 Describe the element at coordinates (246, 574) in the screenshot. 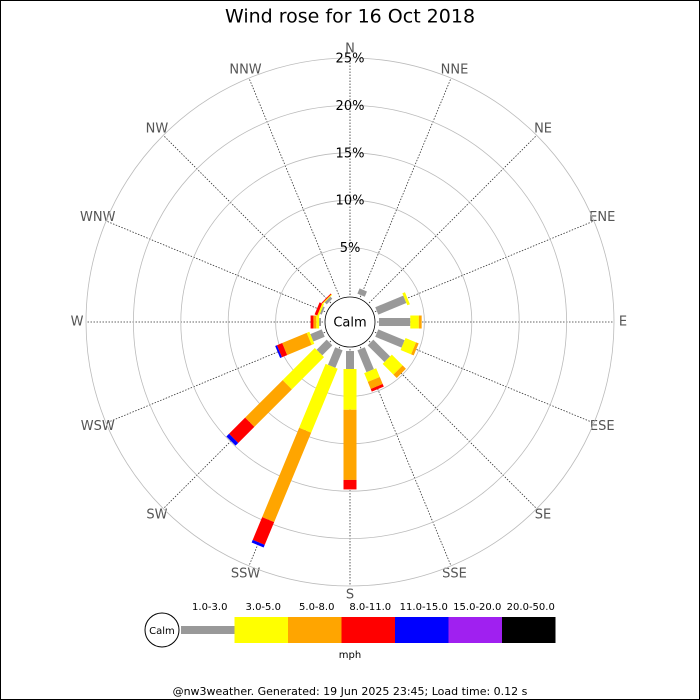

I see `direction-label: SSW` at that location.